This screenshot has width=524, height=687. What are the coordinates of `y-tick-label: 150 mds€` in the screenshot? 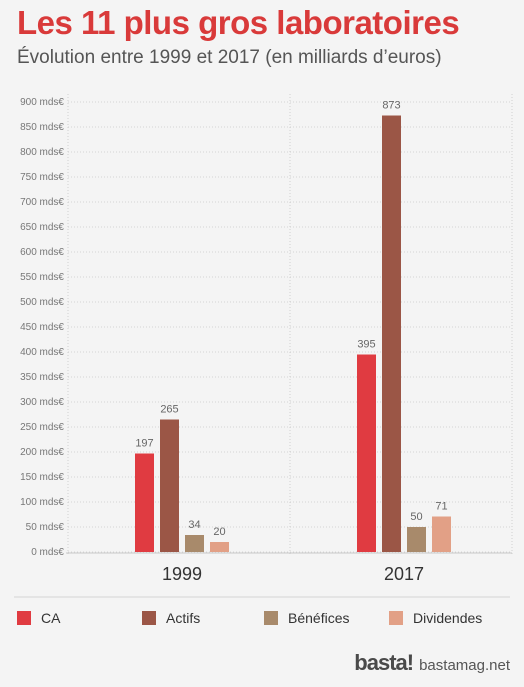 It's located at (42, 477).